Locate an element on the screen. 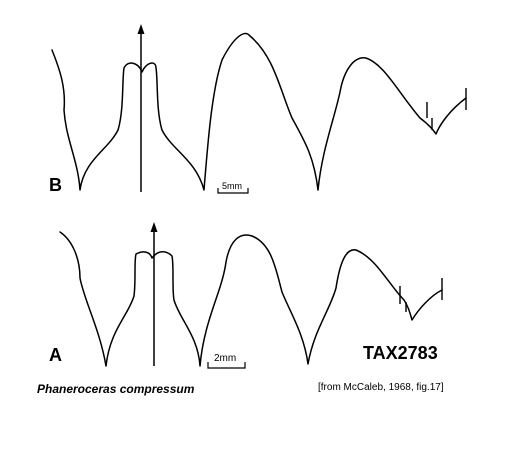 This screenshot has height=452, width=512. scale-label-b: 5mm is located at coordinates (232, 186).